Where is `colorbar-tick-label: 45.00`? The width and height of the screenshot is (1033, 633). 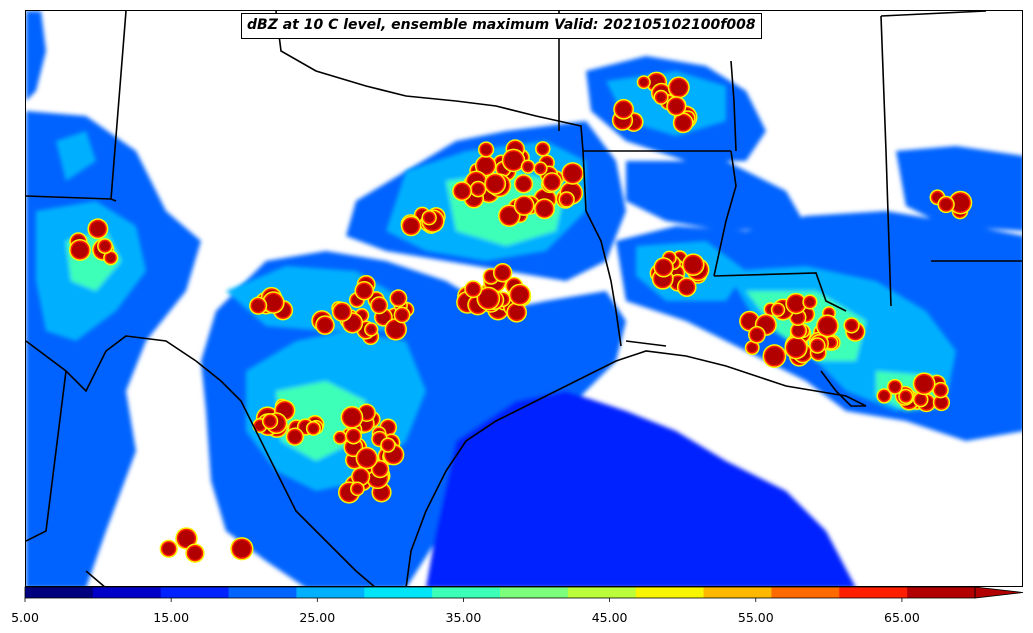 colorbar-tick-label: 45.00 is located at coordinates (609, 617).